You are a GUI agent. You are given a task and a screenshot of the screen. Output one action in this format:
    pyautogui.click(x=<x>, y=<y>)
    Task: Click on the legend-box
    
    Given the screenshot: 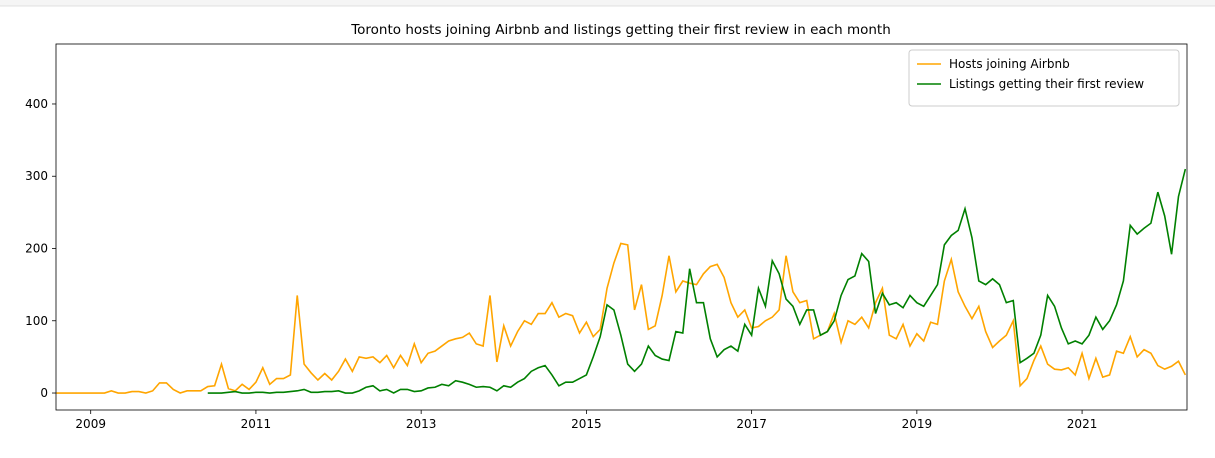 What is the action you would take?
    pyautogui.click(x=1044, y=78)
    